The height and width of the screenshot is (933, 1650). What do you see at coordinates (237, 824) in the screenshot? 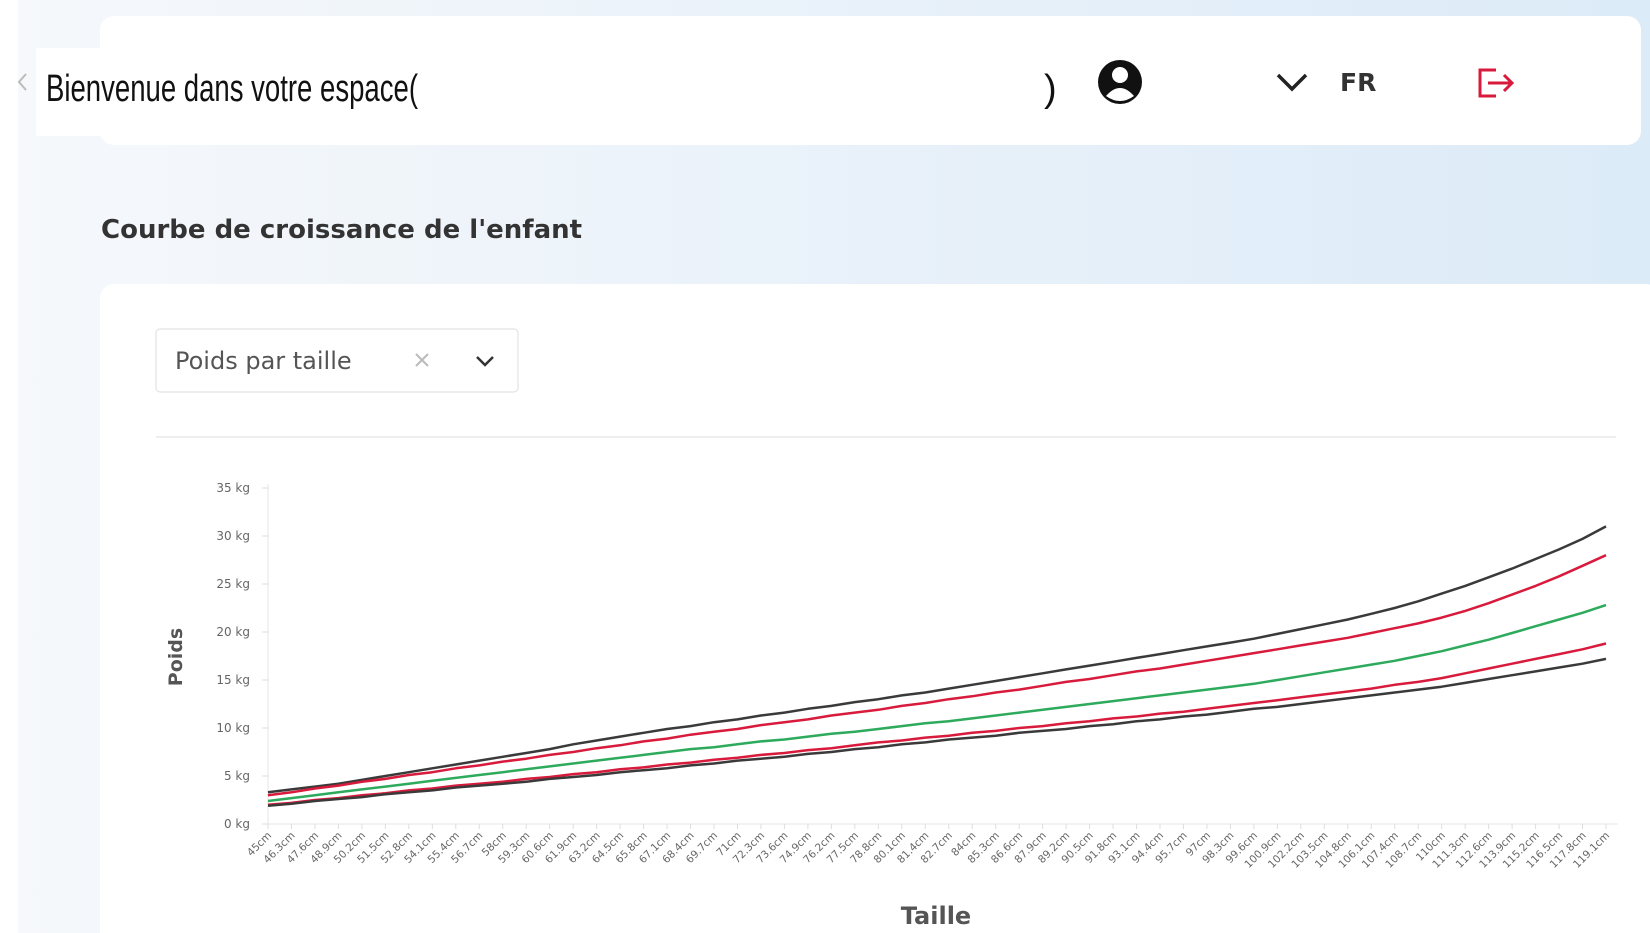
I see `y-tick-label: 0 kg` at bounding box center [237, 824].